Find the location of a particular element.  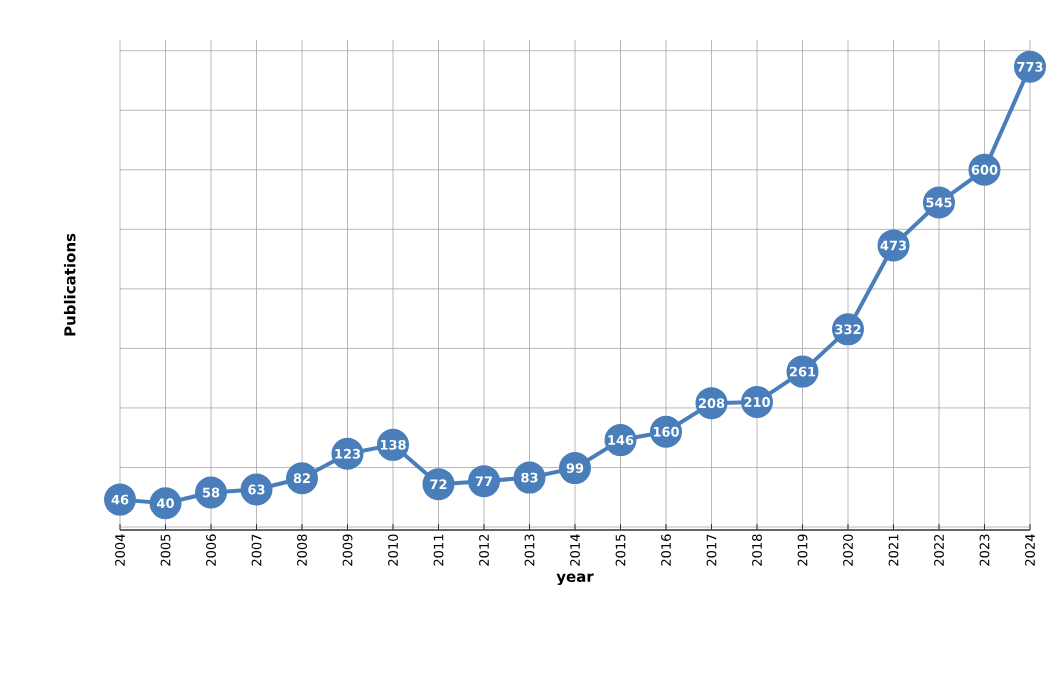

x-tick-label: 2007 is located at coordinates (256, 550).